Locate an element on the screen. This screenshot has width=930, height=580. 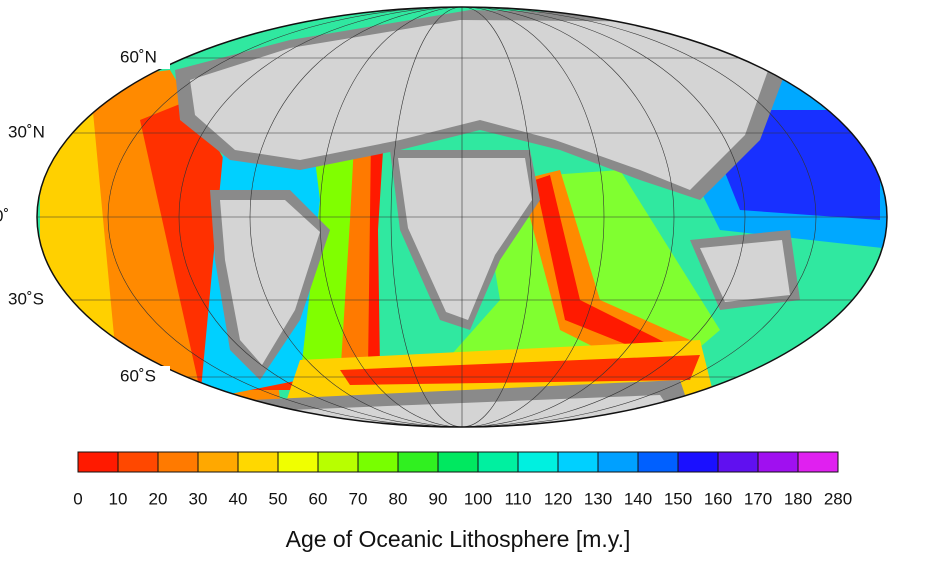
colorbar-tick-label: 60 is located at coordinates (318, 498).